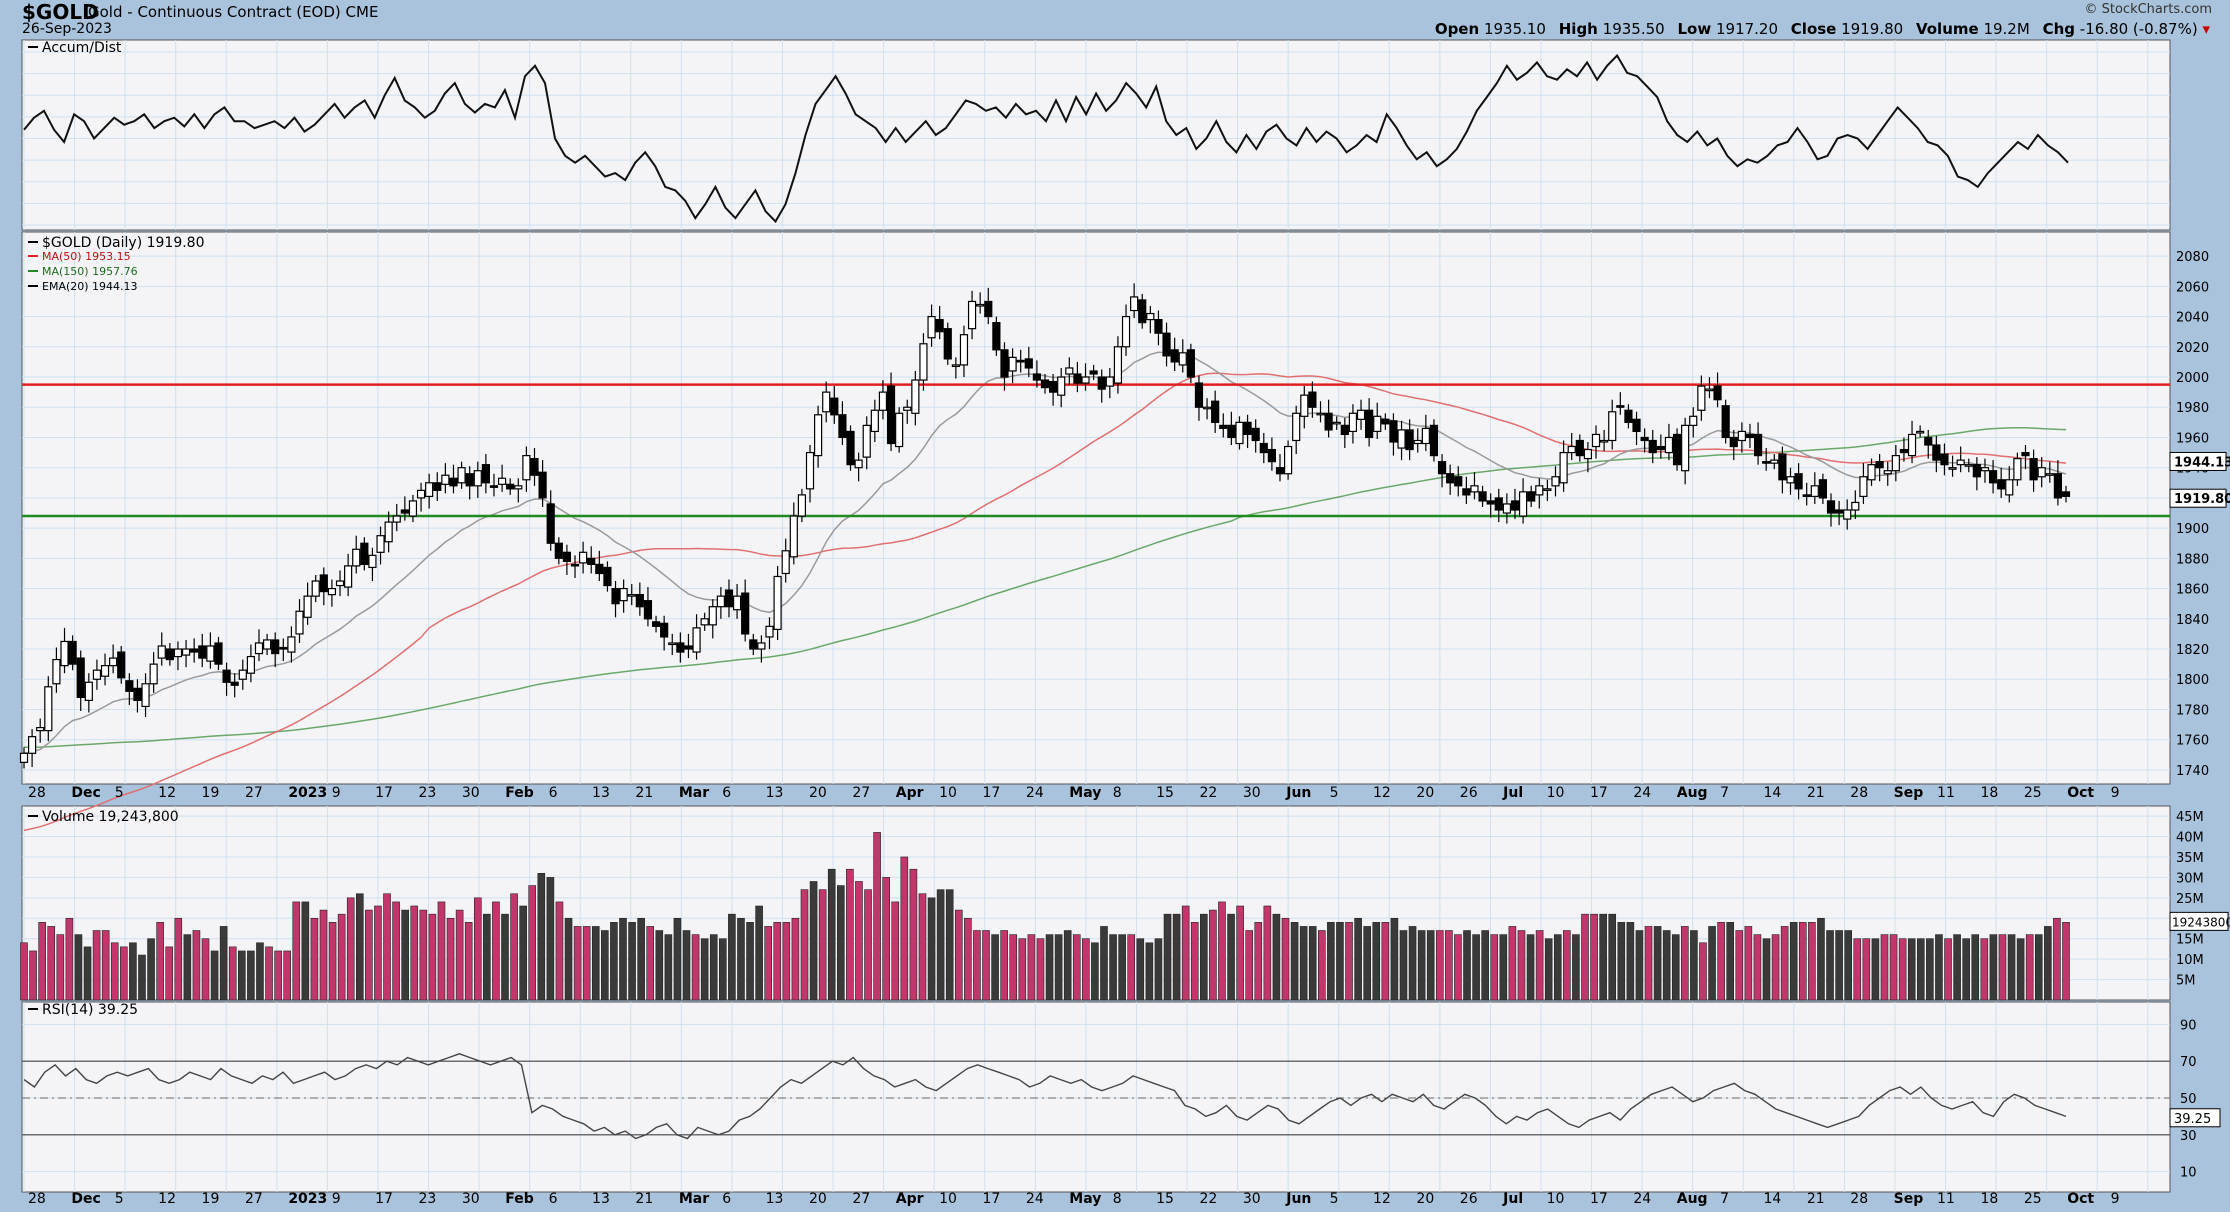 This screenshot has height=1212, width=2230. I want to click on rsi-line, so click(1045, 1096).